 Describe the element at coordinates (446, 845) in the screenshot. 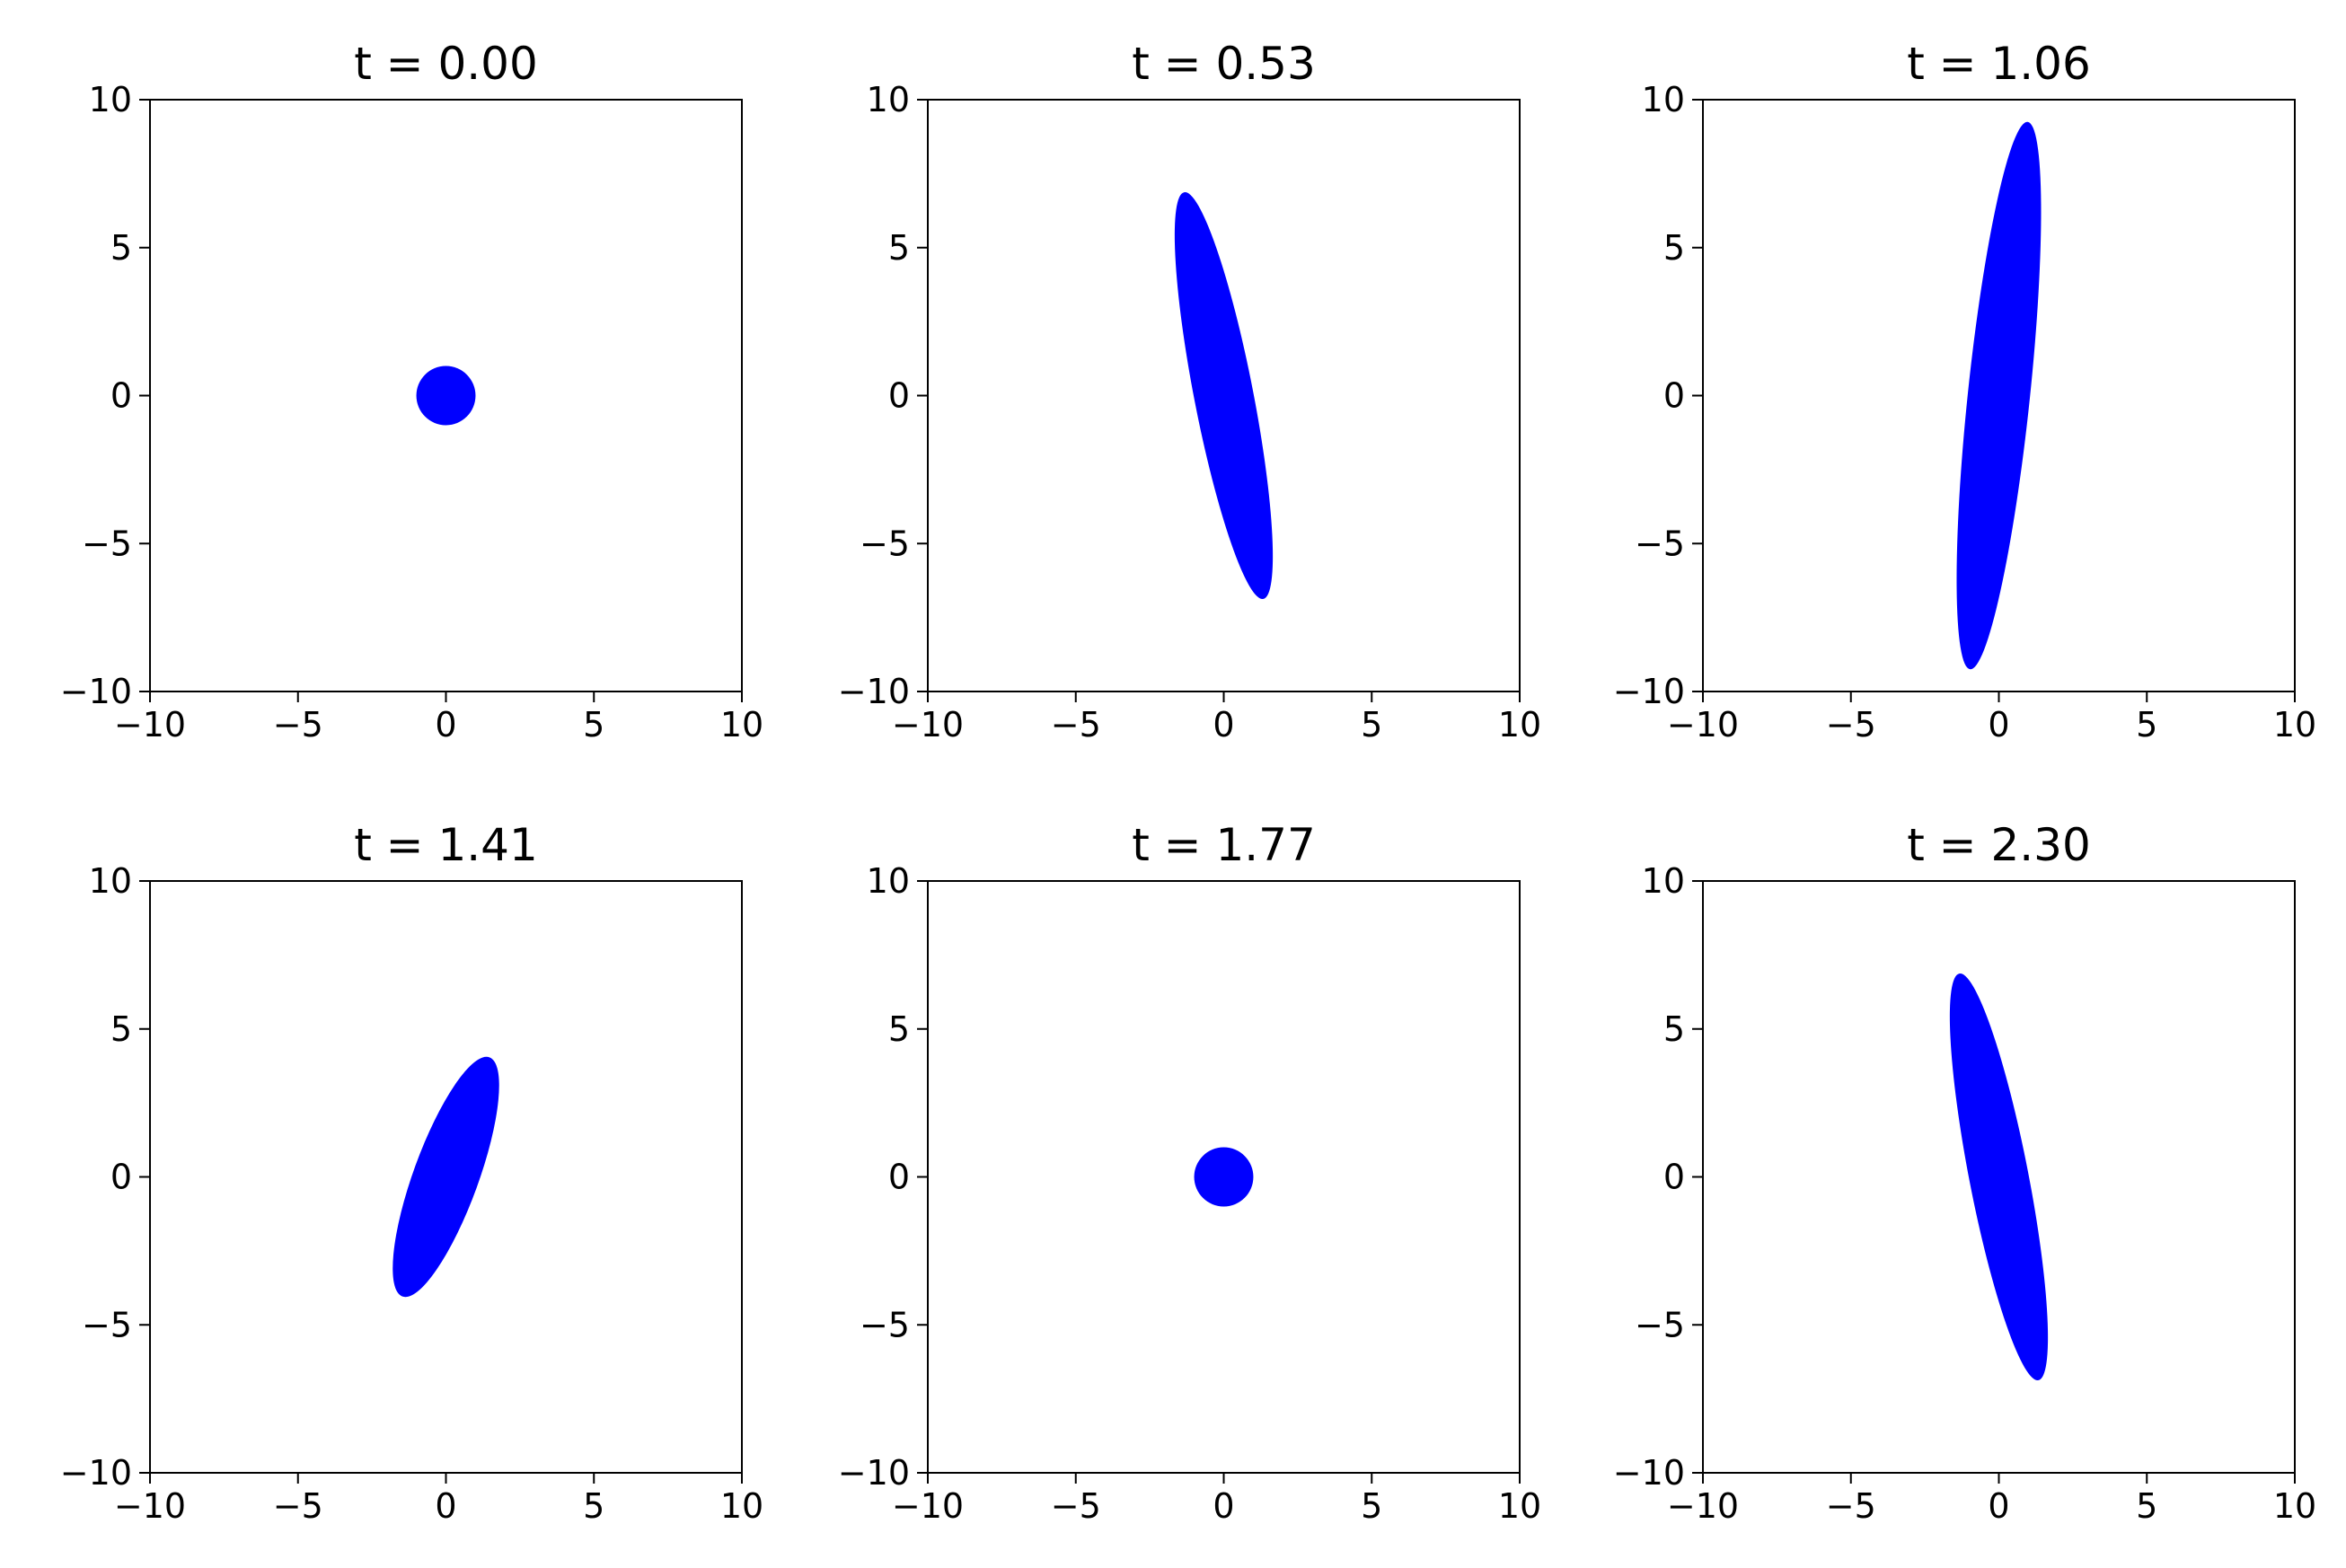

I see `subplot-title: t = 1.41` at that location.